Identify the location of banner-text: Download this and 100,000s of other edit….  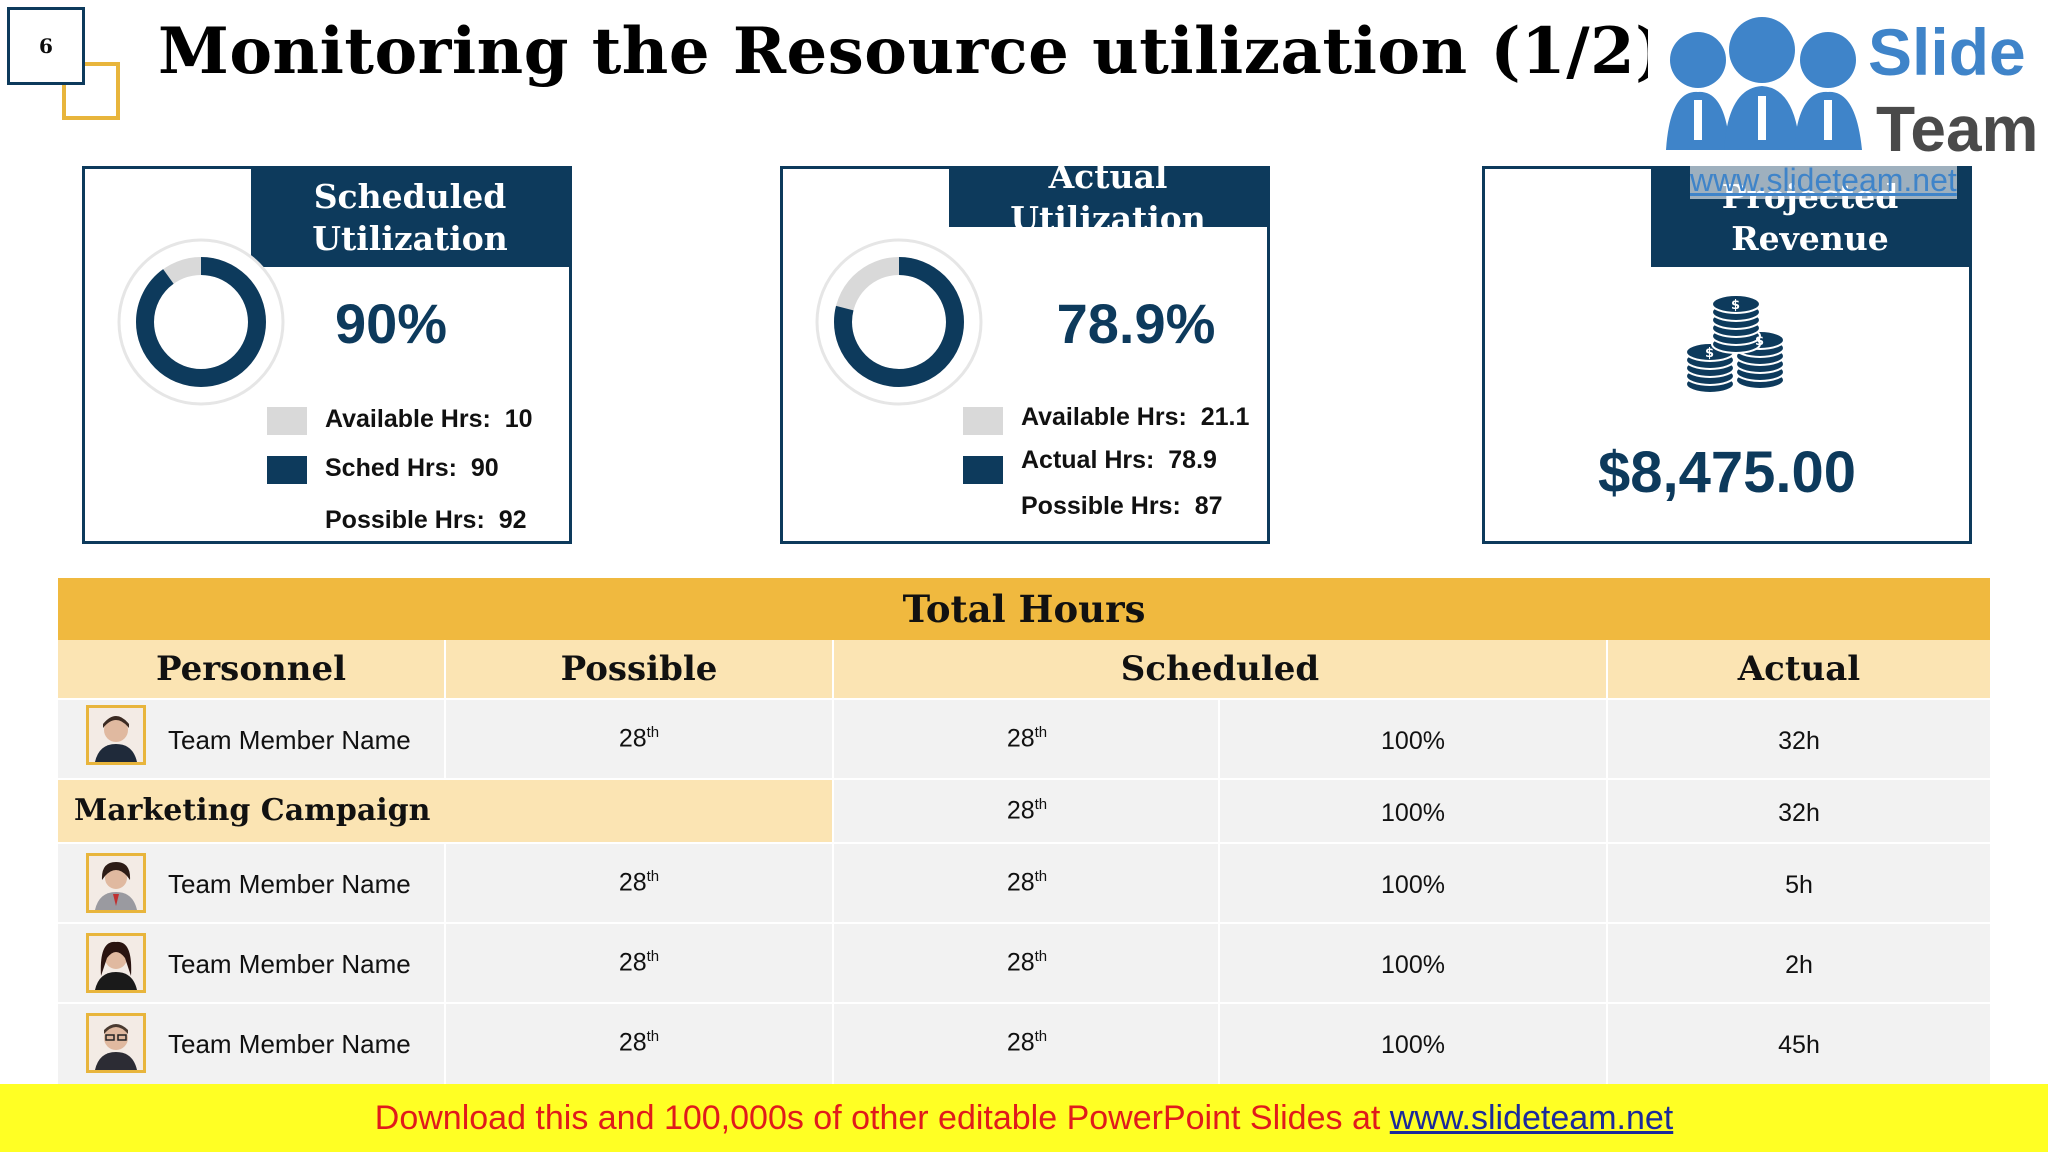
(882, 1118).